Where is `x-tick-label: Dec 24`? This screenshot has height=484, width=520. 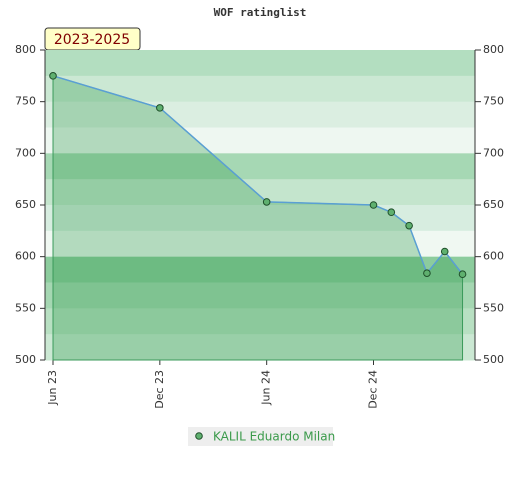 x-tick-label: Dec 24 is located at coordinates (373, 389).